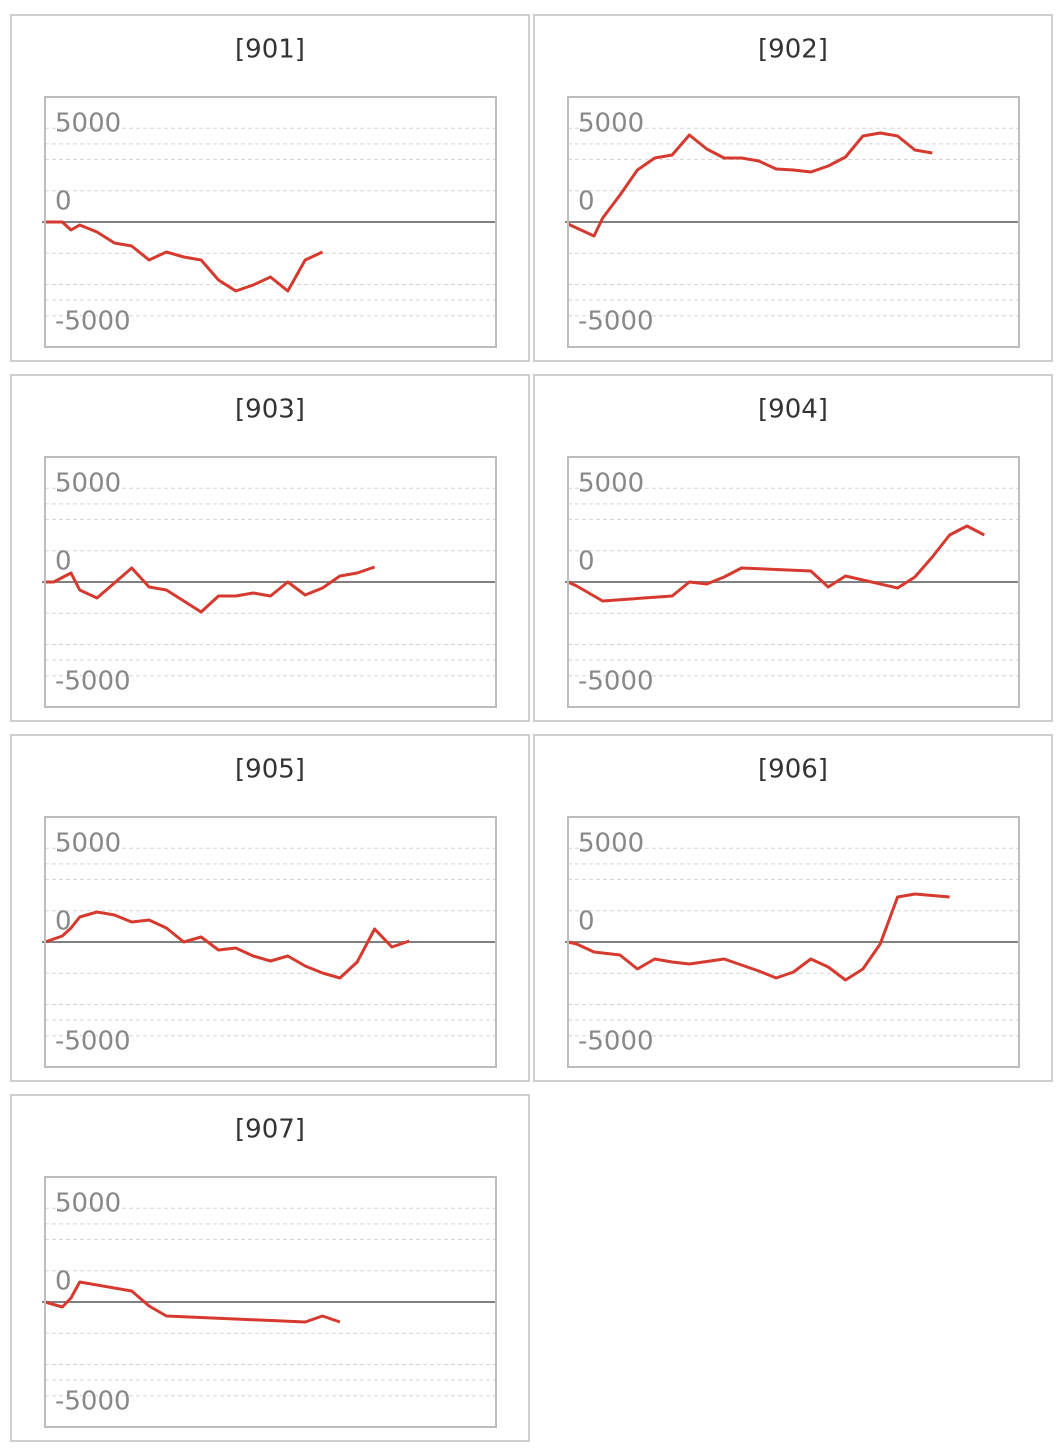 The width and height of the screenshot is (1060, 1451). I want to click on chart-panel: [904] 5000 0 -5000, so click(793, 548).